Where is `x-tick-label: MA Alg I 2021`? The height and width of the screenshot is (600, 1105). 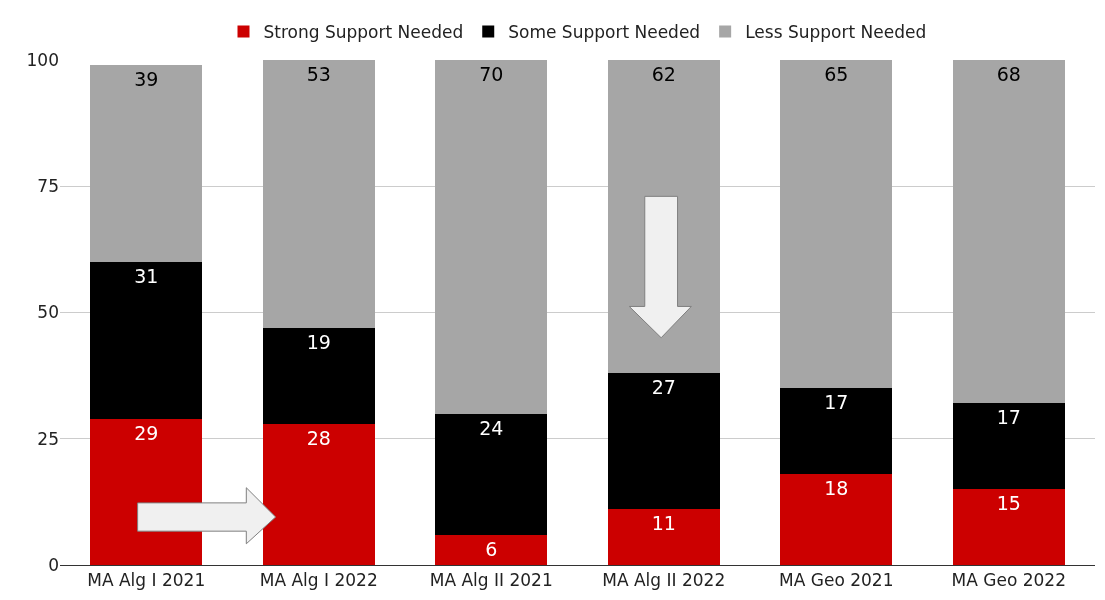 x-tick-label: MA Alg I 2021 is located at coordinates (146, 580).